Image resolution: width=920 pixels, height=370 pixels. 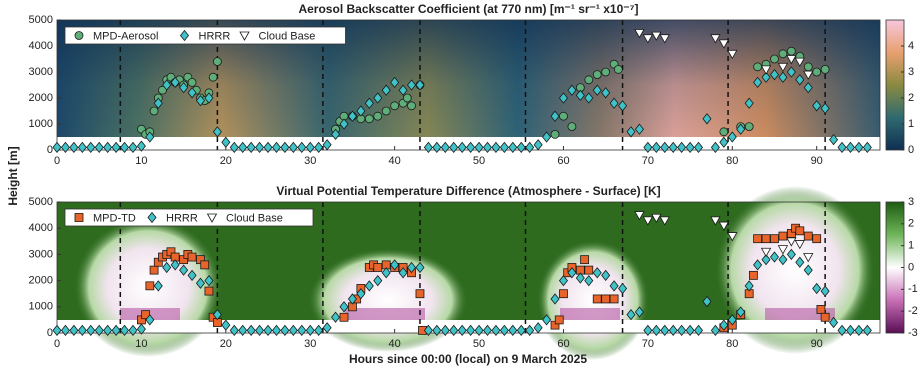 I want to click on legend-label: HRRR, so click(x=215, y=36).